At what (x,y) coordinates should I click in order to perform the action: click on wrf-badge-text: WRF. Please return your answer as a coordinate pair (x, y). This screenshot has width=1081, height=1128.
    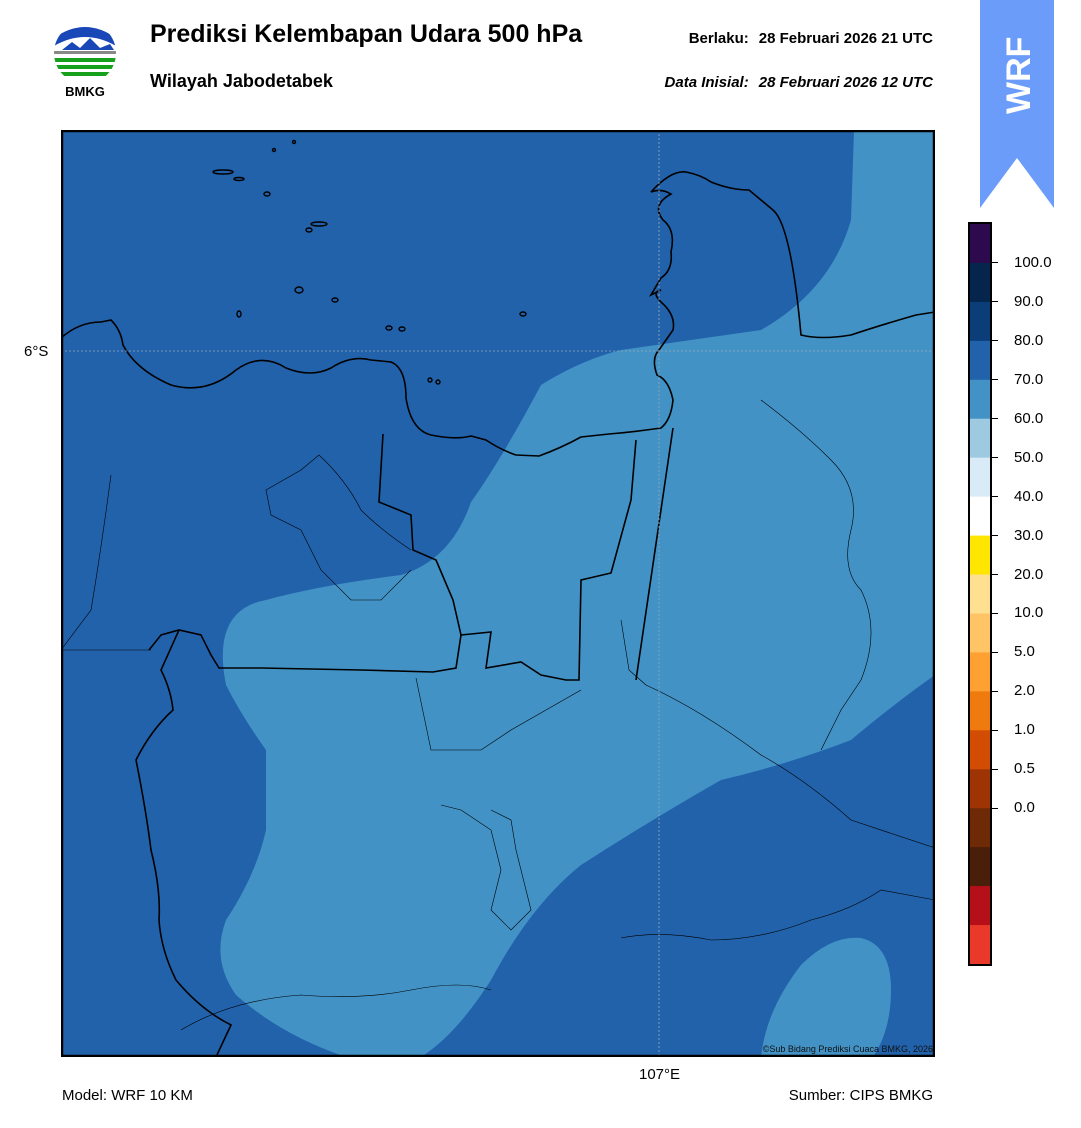
    Looking at the image, I should click on (1019, 75).